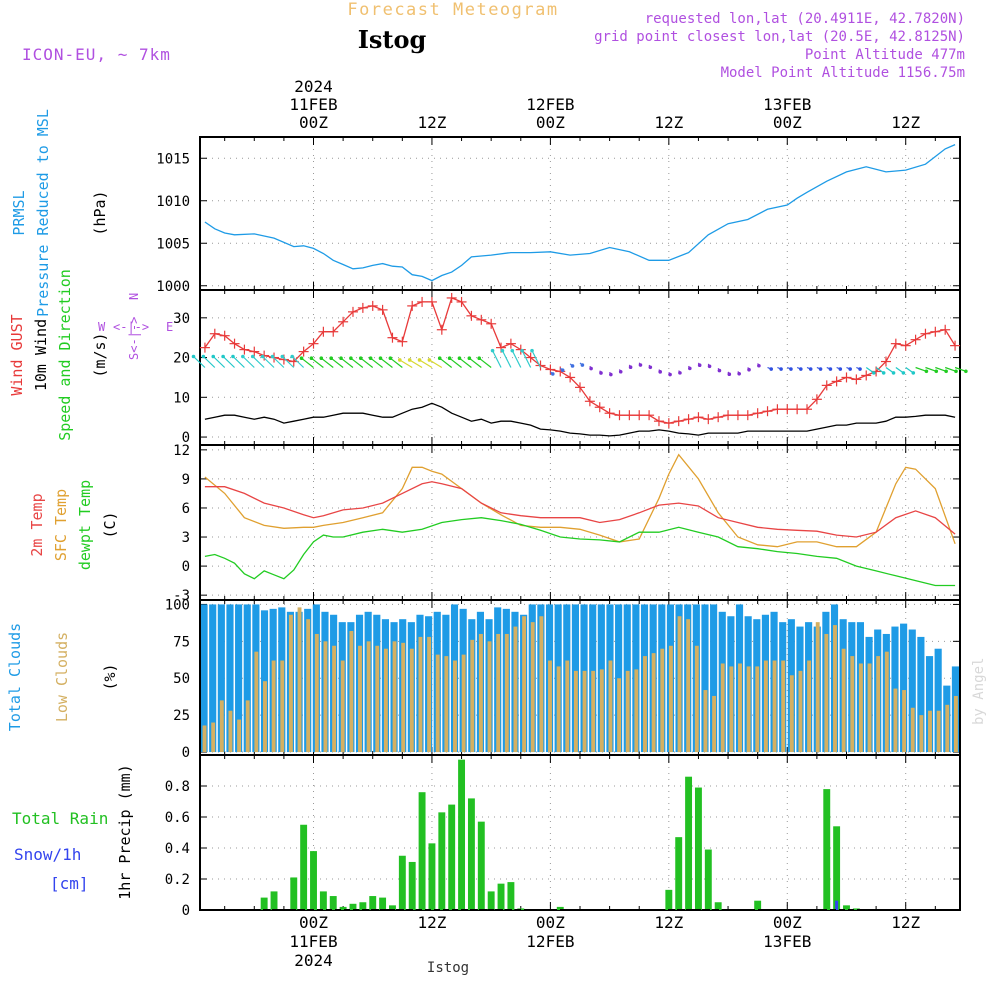  I want to click on dewpoint-line, so click(580, 552).